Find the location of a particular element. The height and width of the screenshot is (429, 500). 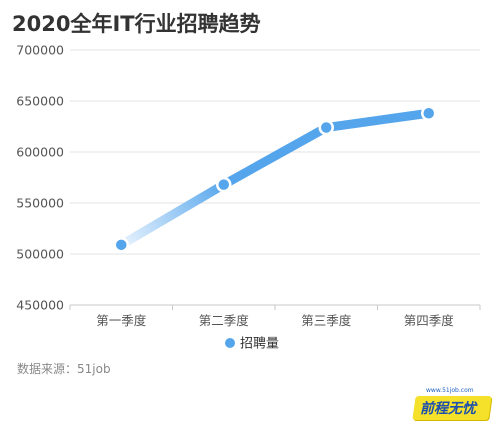

chart-title: 2020全年IT行业招聘趋势 is located at coordinates (136, 24).